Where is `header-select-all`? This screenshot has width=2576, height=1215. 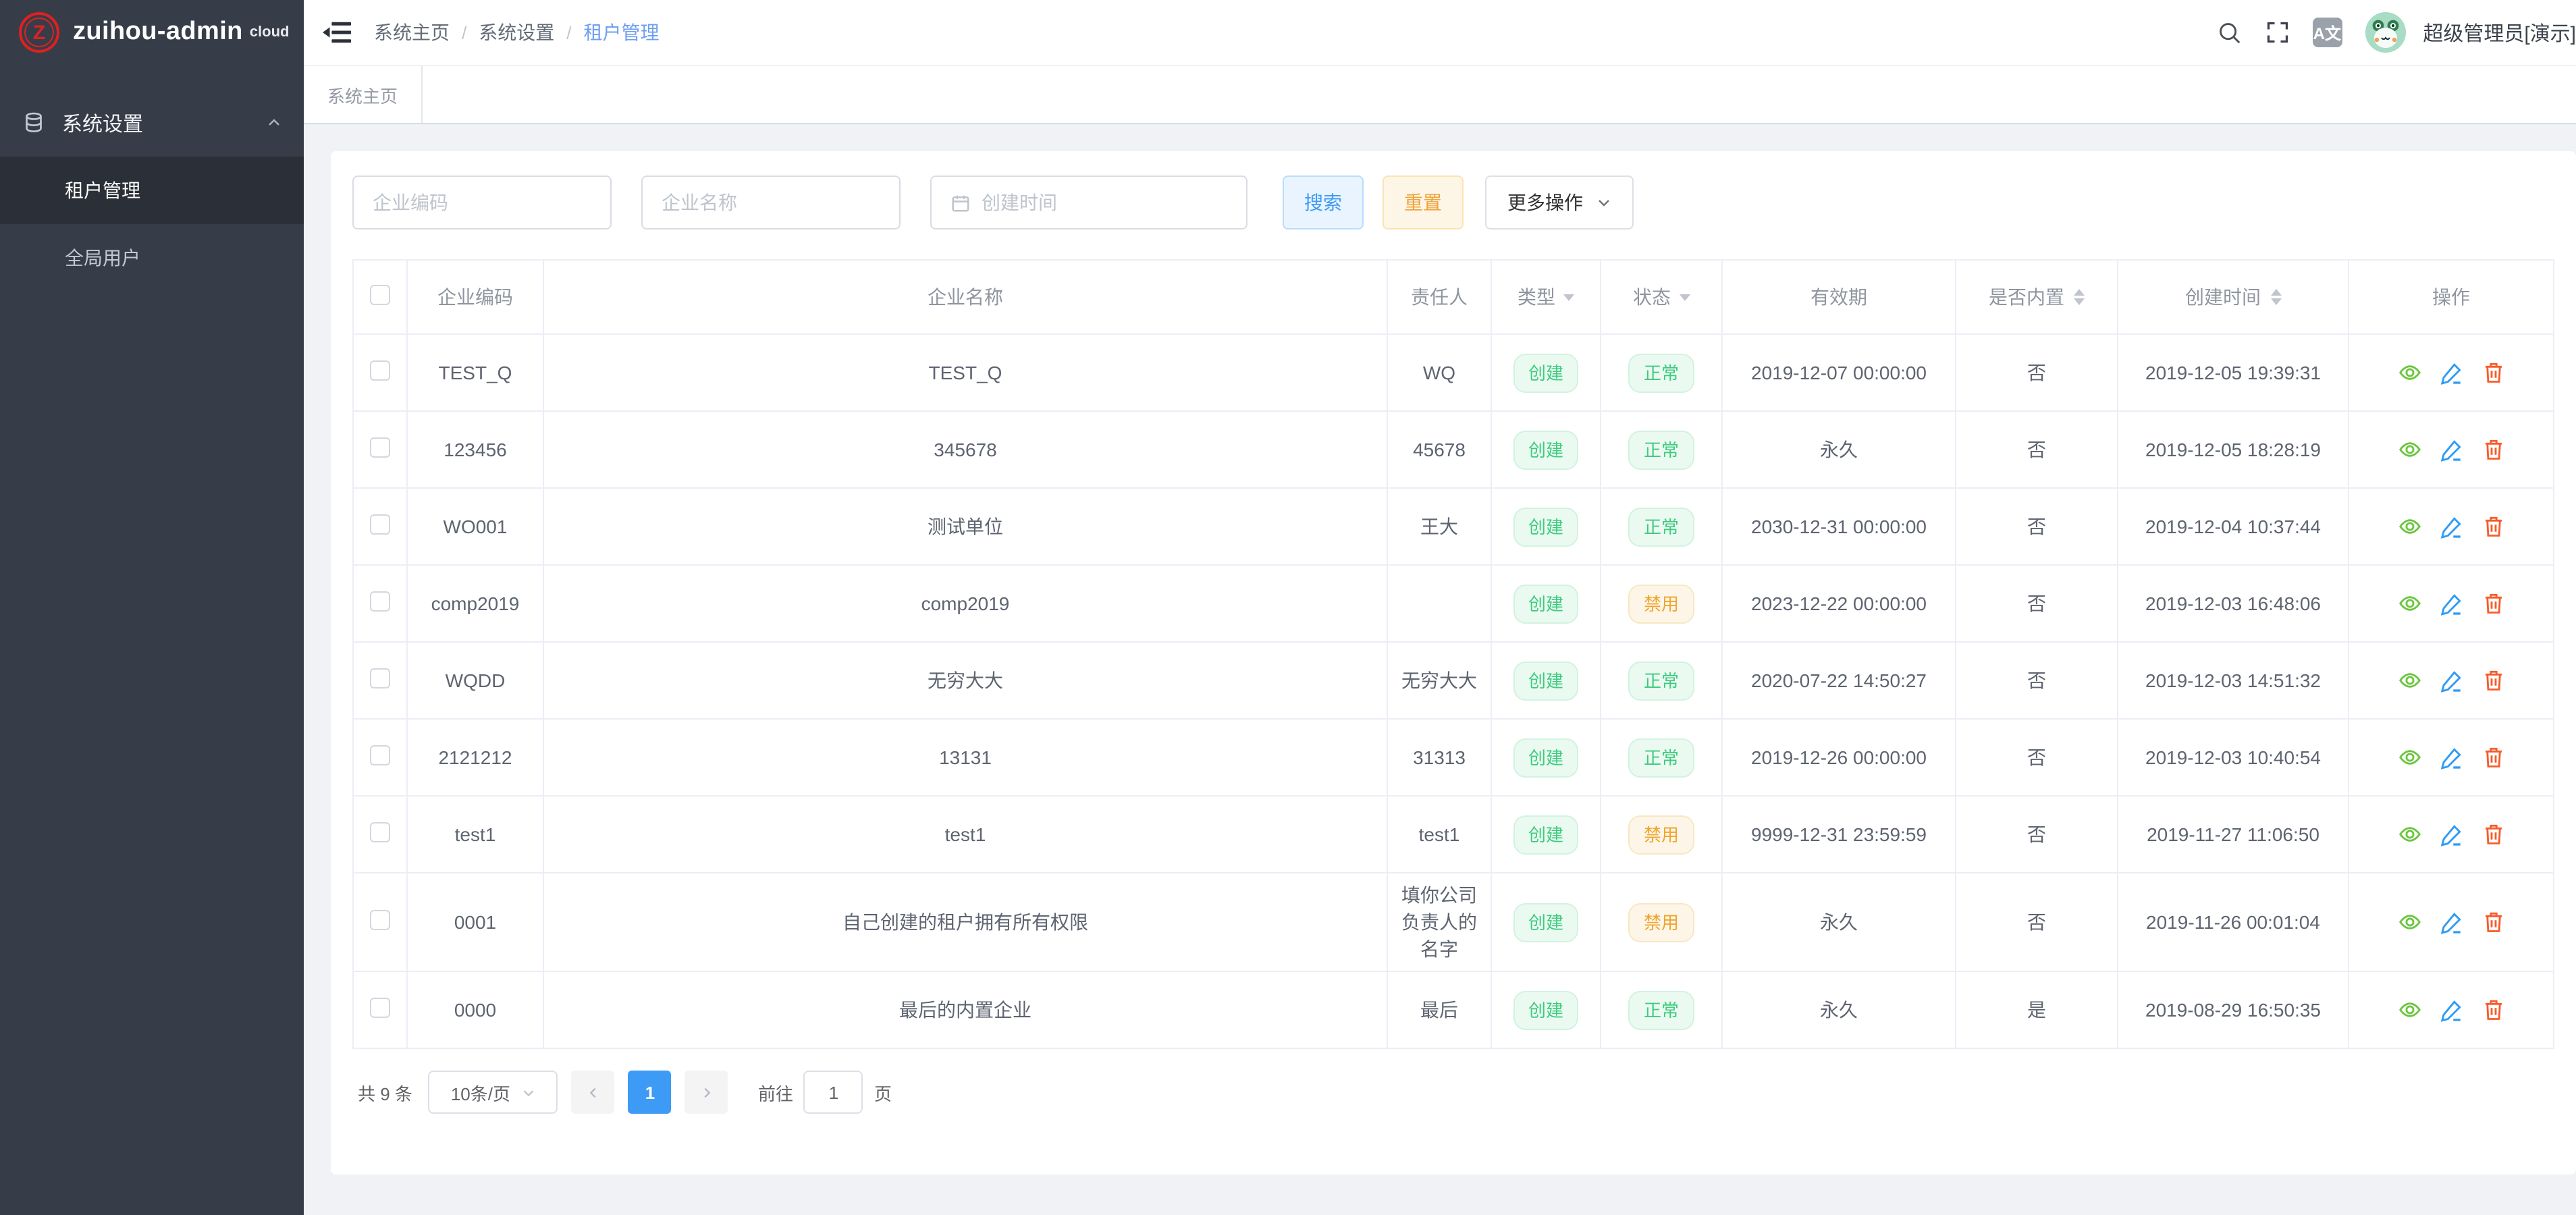 header-select-all is located at coordinates (380, 297).